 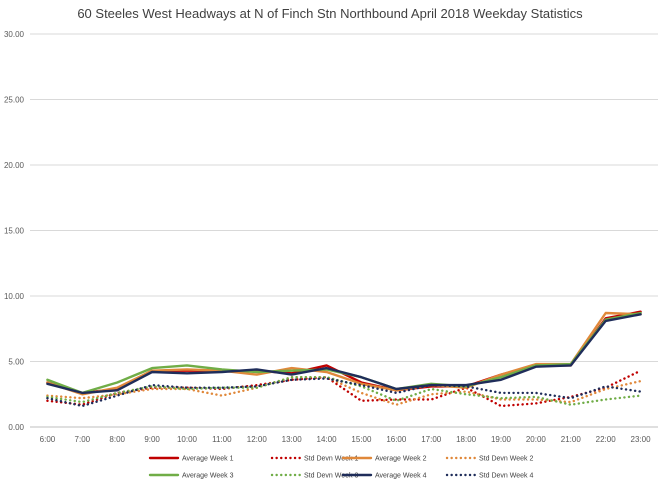 I want to click on x-tick-label: 9:00, so click(x=152, y=439).